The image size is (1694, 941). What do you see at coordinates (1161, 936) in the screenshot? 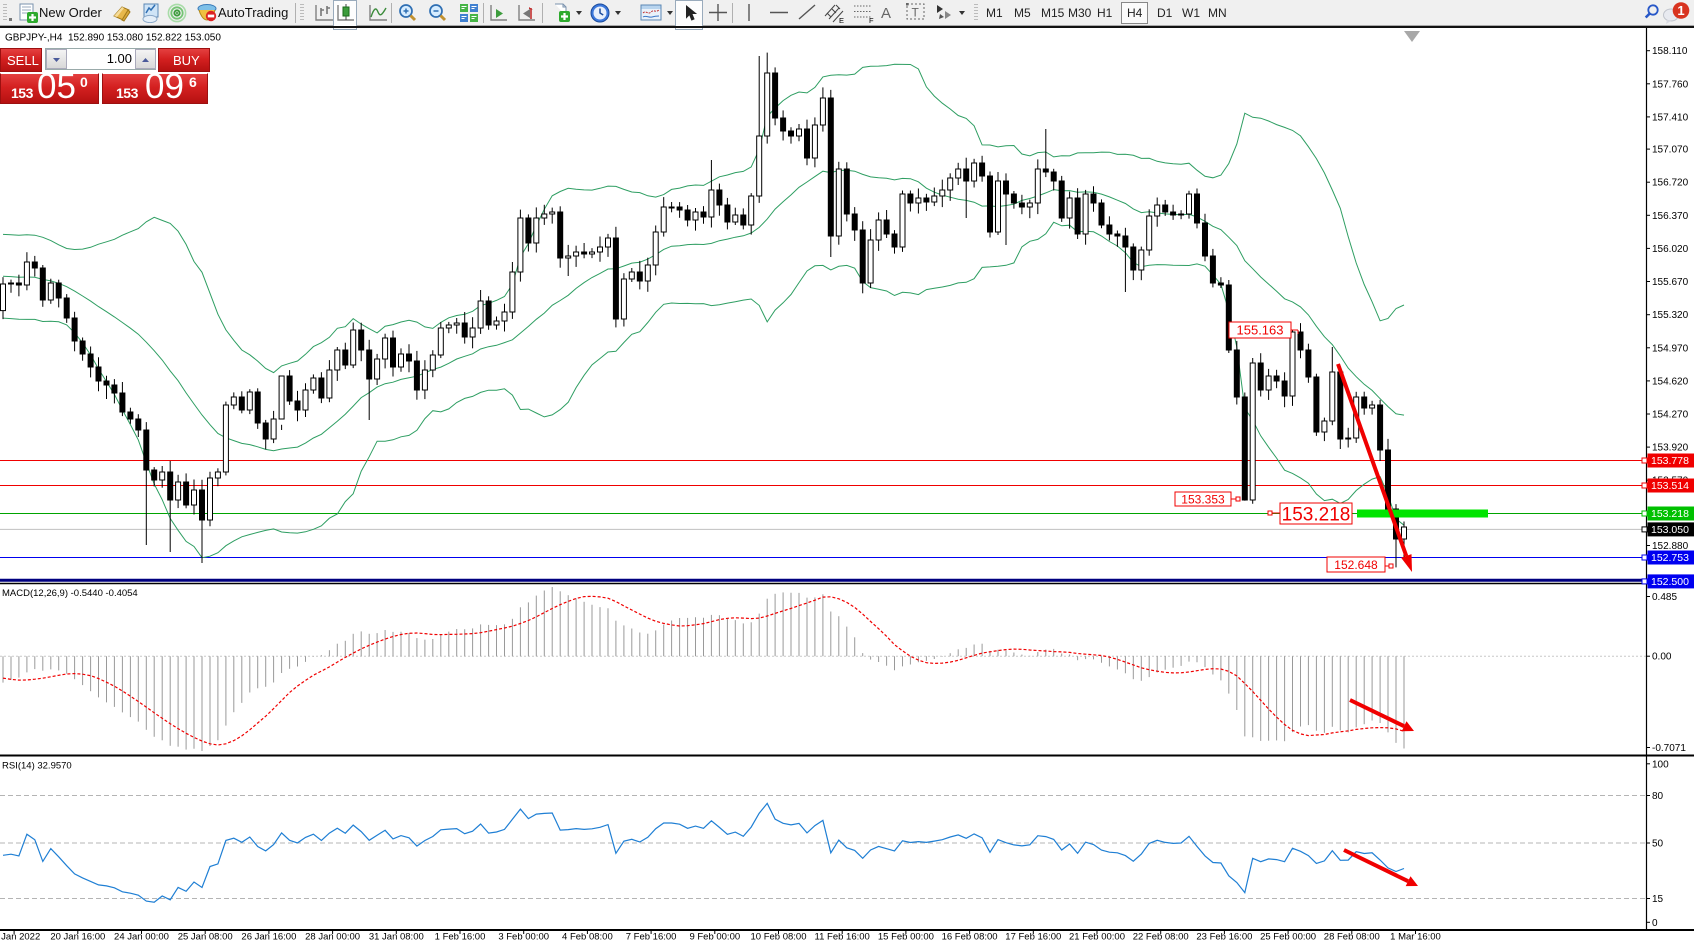
I see `svg-text: 22 Feb 08:00` at bounding box center [1161, 936].